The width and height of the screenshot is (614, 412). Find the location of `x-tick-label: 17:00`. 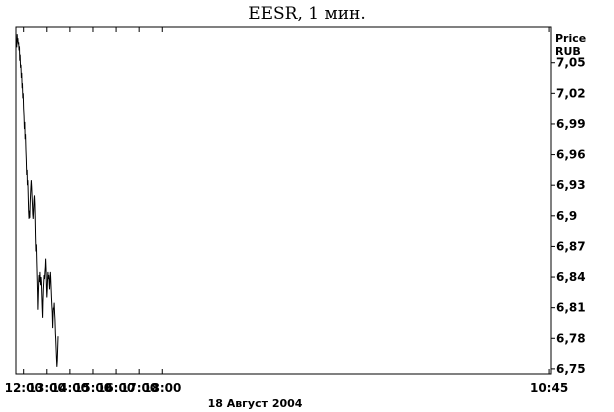

x-tick-label: 17:00 is located at coordinates (139, 388).